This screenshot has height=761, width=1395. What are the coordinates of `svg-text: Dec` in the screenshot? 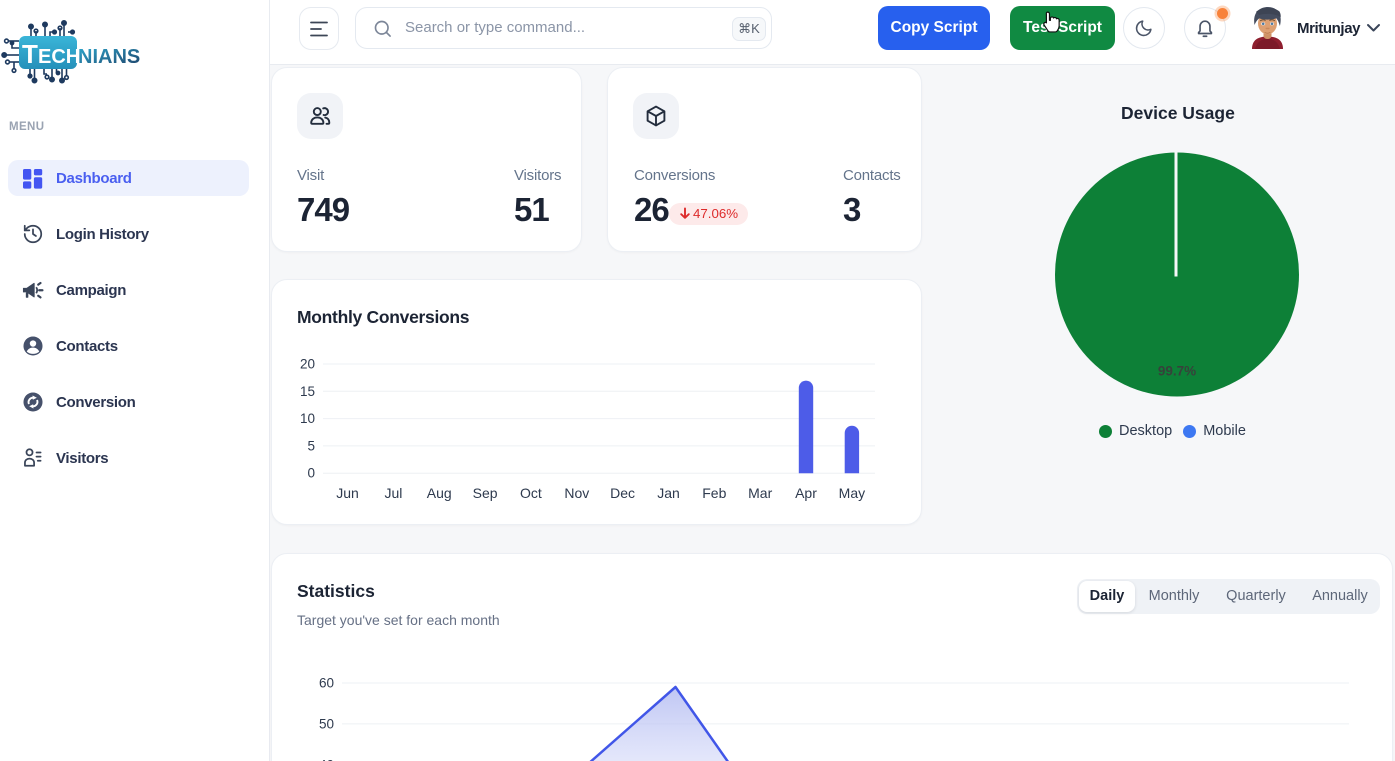 It's located at (622, 493).